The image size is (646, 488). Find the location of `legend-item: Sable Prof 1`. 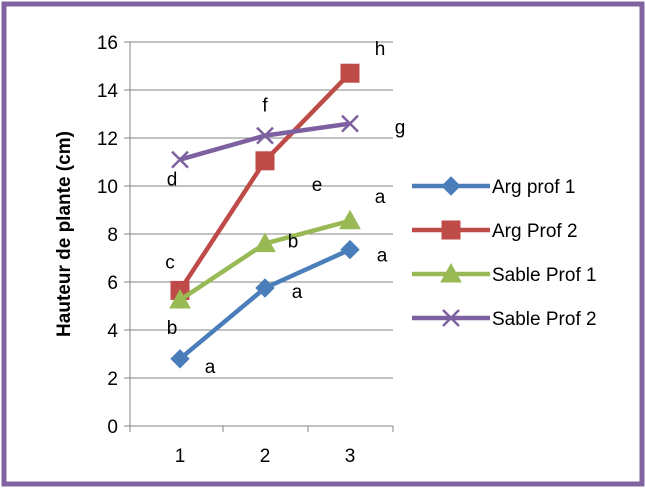

legend-item: Sable Prof 1 is located at coordinates (504, 274).